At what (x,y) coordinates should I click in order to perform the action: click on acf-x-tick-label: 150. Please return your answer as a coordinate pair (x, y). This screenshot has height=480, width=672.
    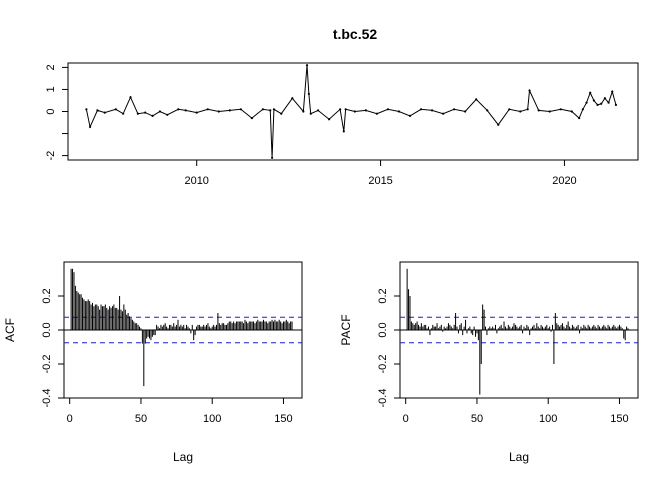
    Looking at the image, I should click on (283, 419).